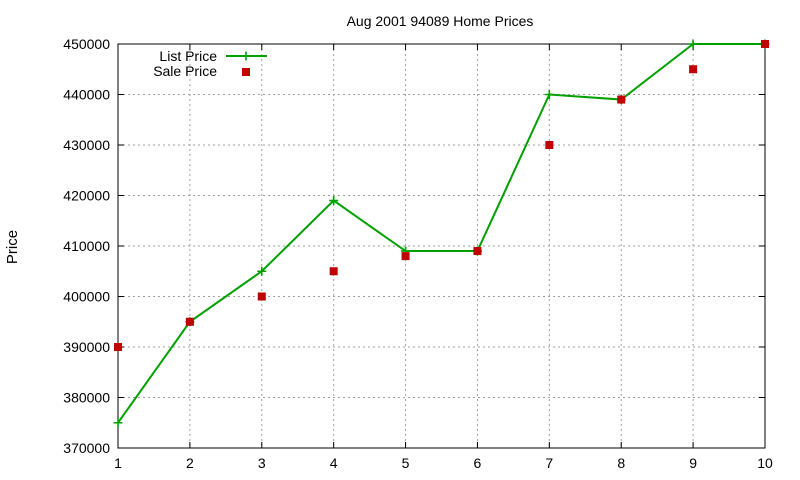 This screenshot has height=480, width=800. I want to click on legend-marker-list-price, so click(246, 56).